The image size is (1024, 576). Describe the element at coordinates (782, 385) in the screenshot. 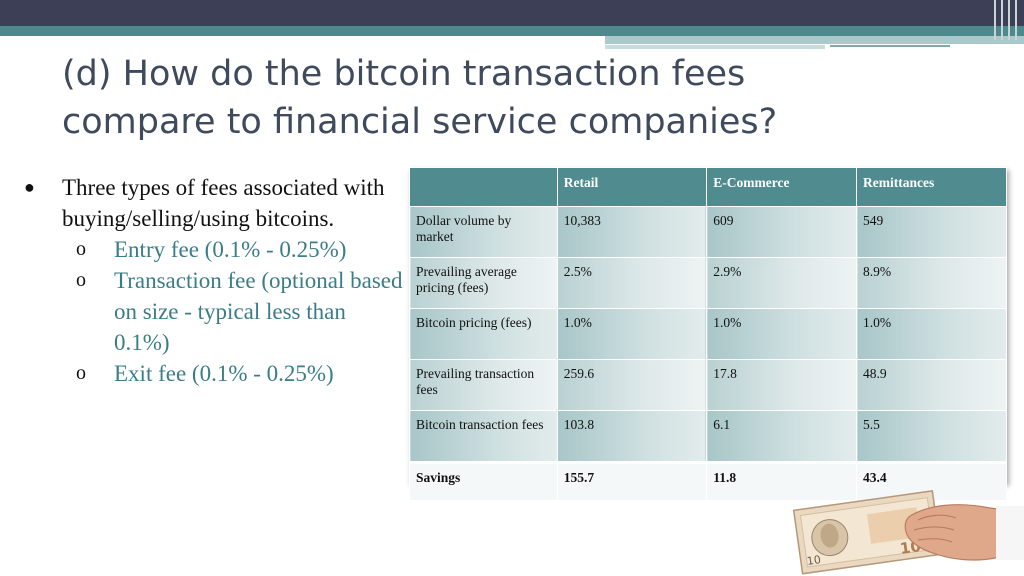

I see `table-cell: 17.8` at that location.